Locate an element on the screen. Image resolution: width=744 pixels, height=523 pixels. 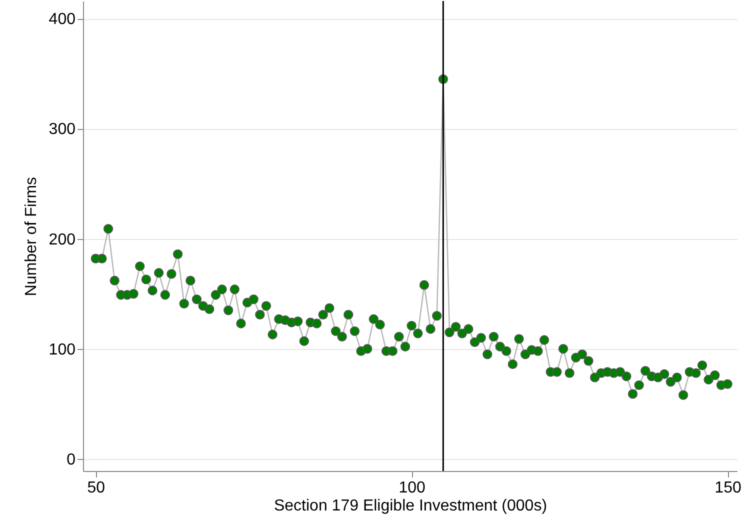
x-tick-label: 150 is located at coordinates (728, 488).